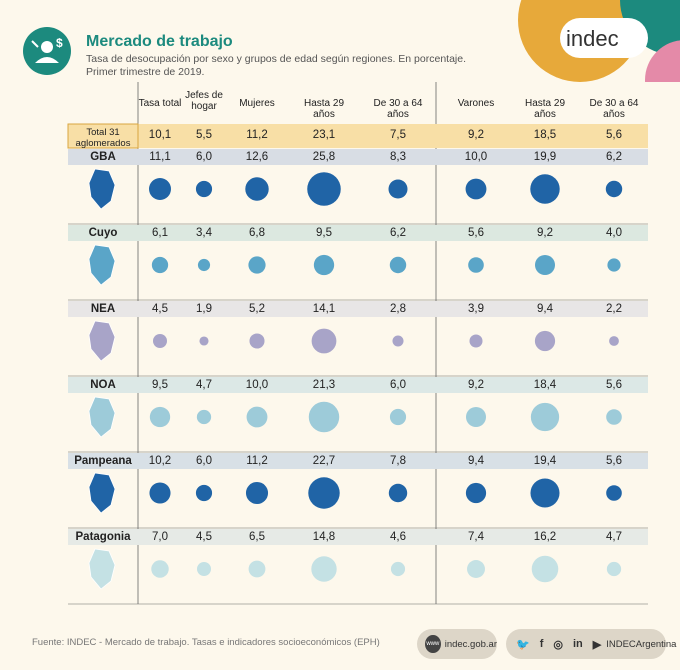 This screenshot has height=670, width=680. Describe the element at coordinates (160, 537) in the screenshot. I see `data-label: 7,0` at that location.